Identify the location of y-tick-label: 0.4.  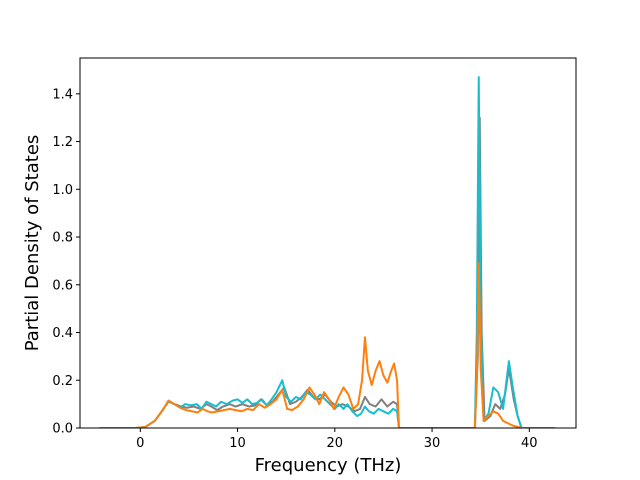
(62, 333).